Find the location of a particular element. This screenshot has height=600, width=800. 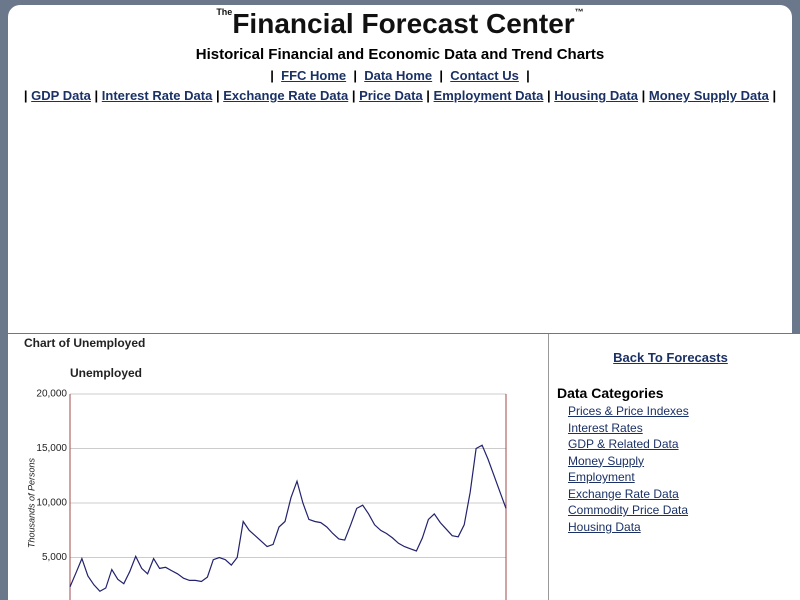

chart-title: Chart of Unemployed is located at coordinates (84, 343).